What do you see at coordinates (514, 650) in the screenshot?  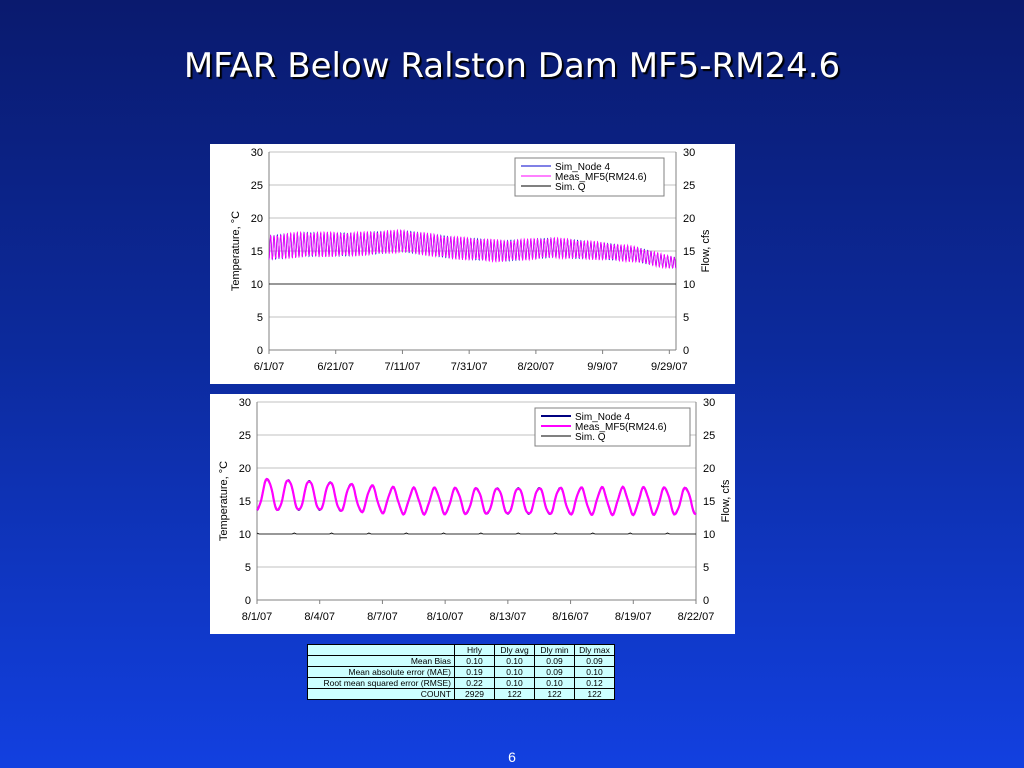 I see `table-header-cell: Dly avg` at bounding box center [514, 650].